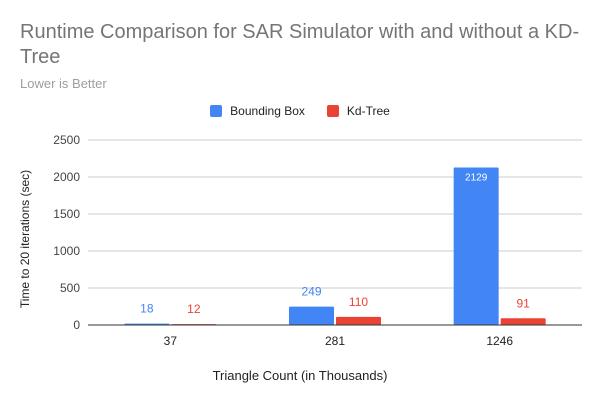 This screenshot has height=403, width=600. Describe the element at coordinates (66, 251) in the screenshot. I see `y-tick-label: 1000` at that location.